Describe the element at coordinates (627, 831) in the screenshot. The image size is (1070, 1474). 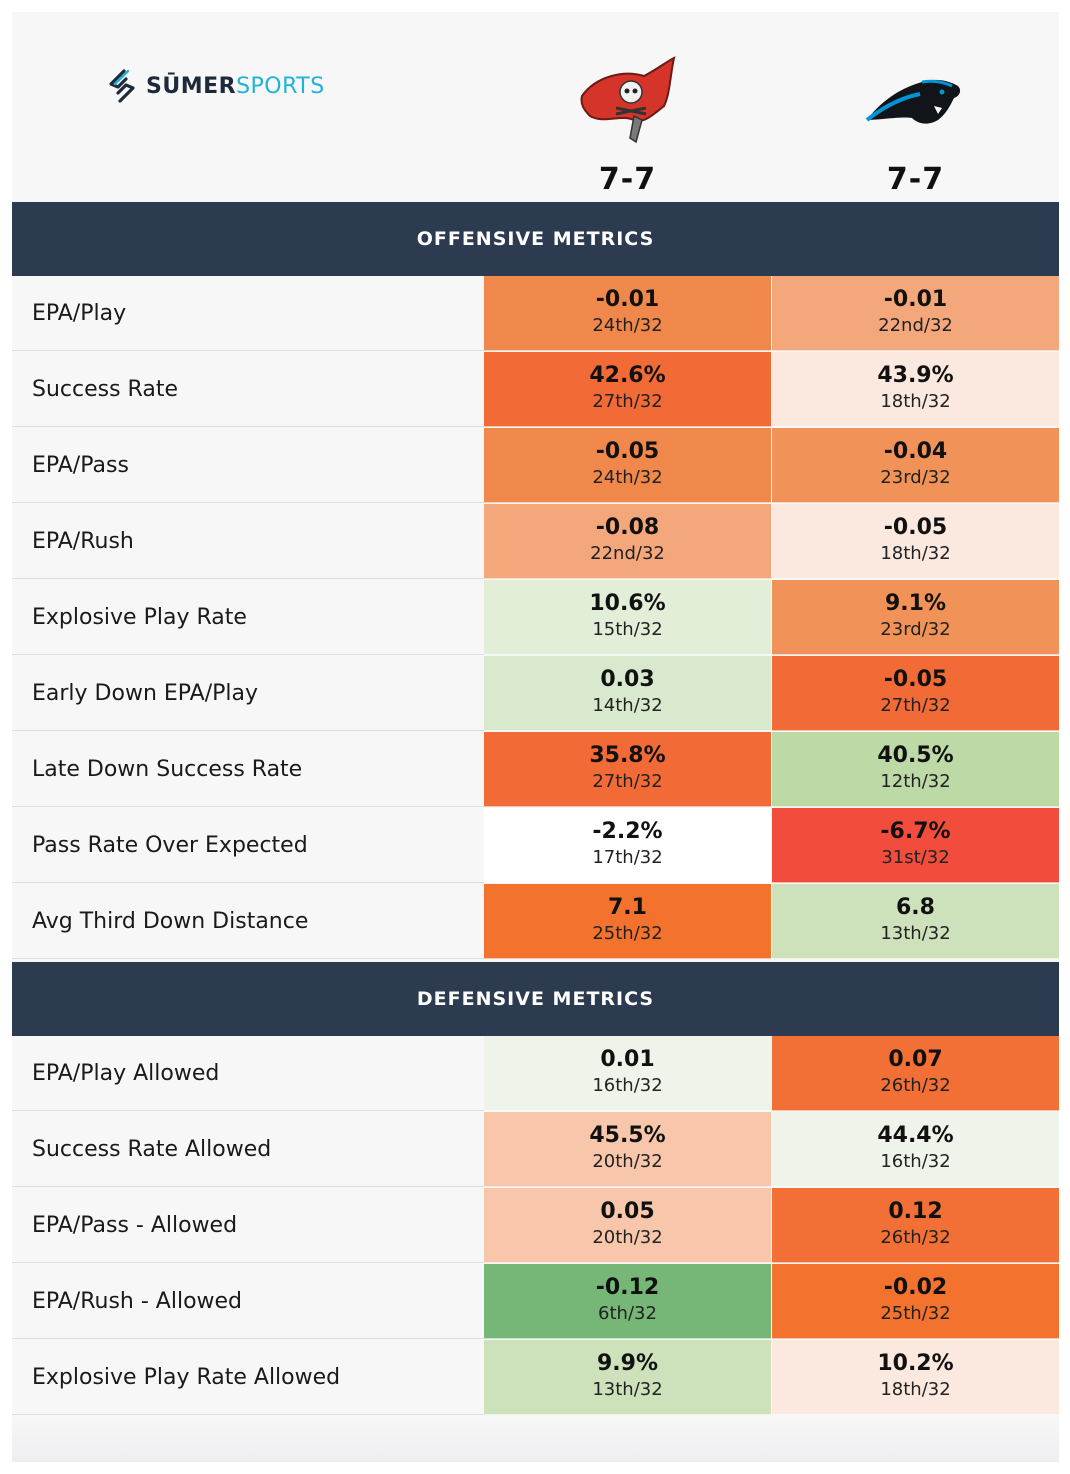
I see `metric-value: -2.2%` at that location.